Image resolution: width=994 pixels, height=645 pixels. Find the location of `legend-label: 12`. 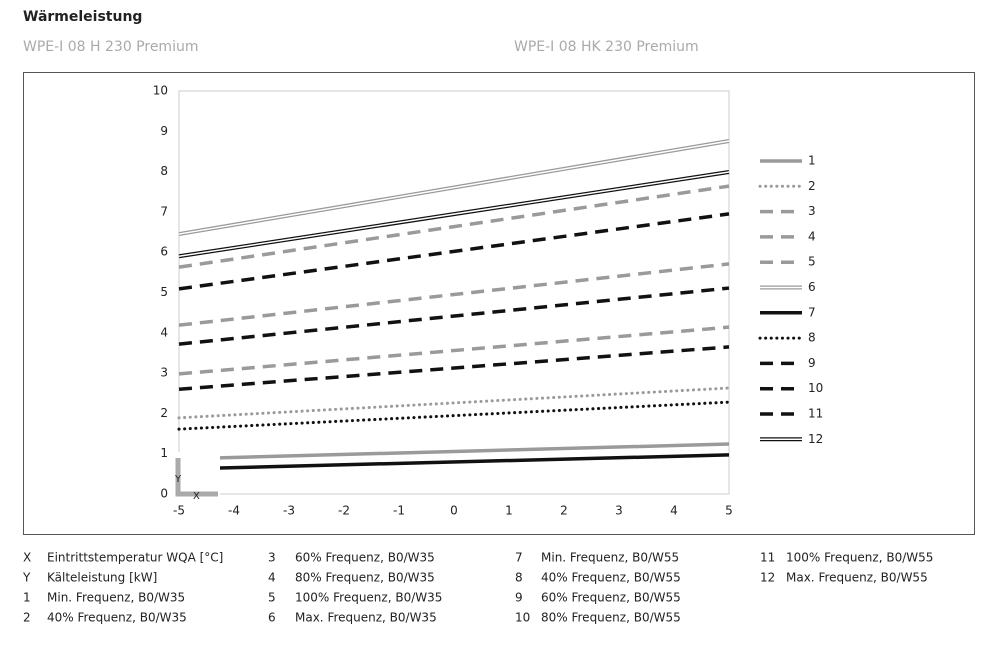

legend-label: 12 is located at coordinates (815, 439).